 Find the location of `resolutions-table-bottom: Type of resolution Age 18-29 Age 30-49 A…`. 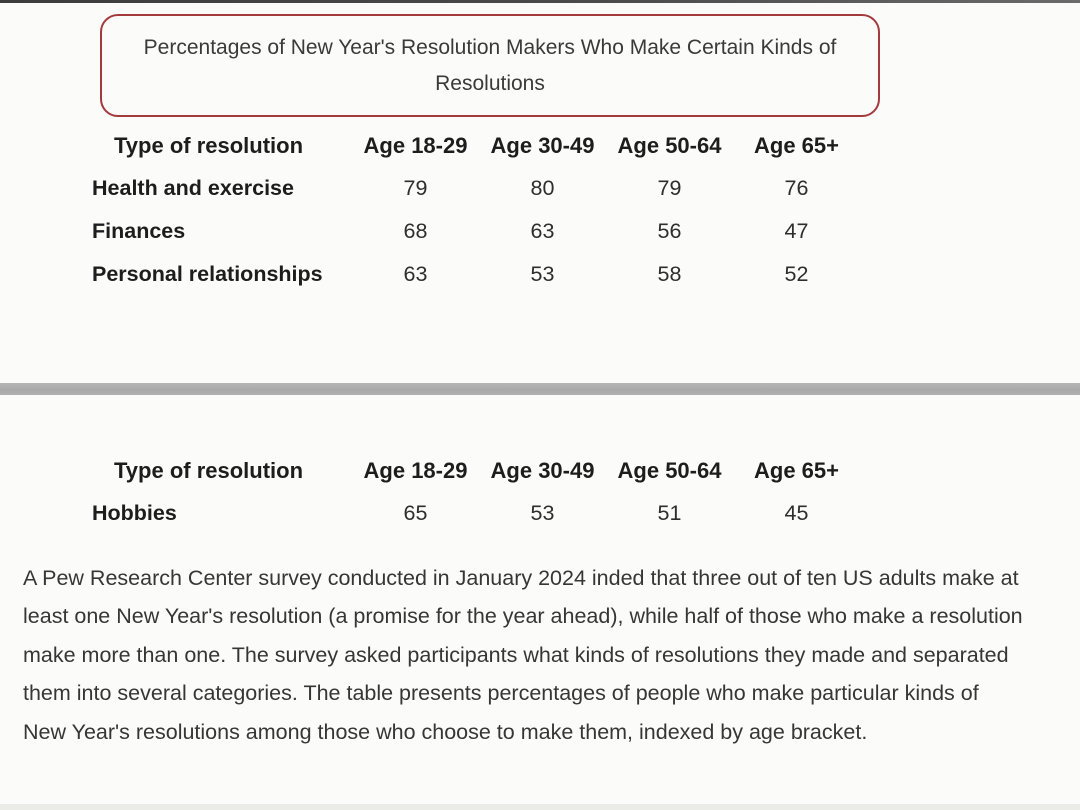

resolutions-table-bottom: Type of resolution Age 18-29 Age 30-49 A… is located at coordinates (476, 492).